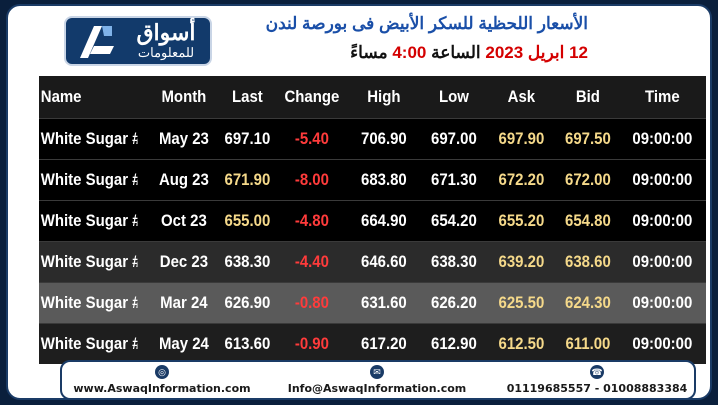 This screenshot has height=405, width=718. Describe the element at coordinates (588, 220) in the screenshot. I see `cell-bid: 654.80` at that location.